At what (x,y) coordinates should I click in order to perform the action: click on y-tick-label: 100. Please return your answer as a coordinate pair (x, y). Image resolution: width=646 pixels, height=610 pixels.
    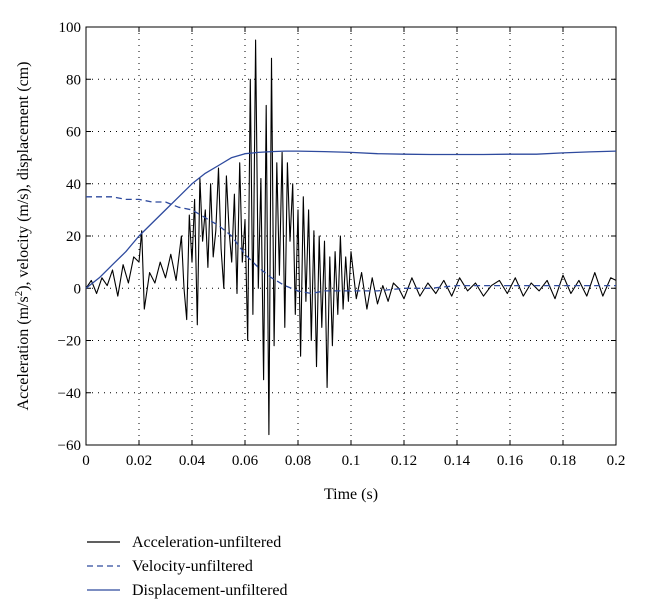
    Looking at the image, I should click on (70, 28).